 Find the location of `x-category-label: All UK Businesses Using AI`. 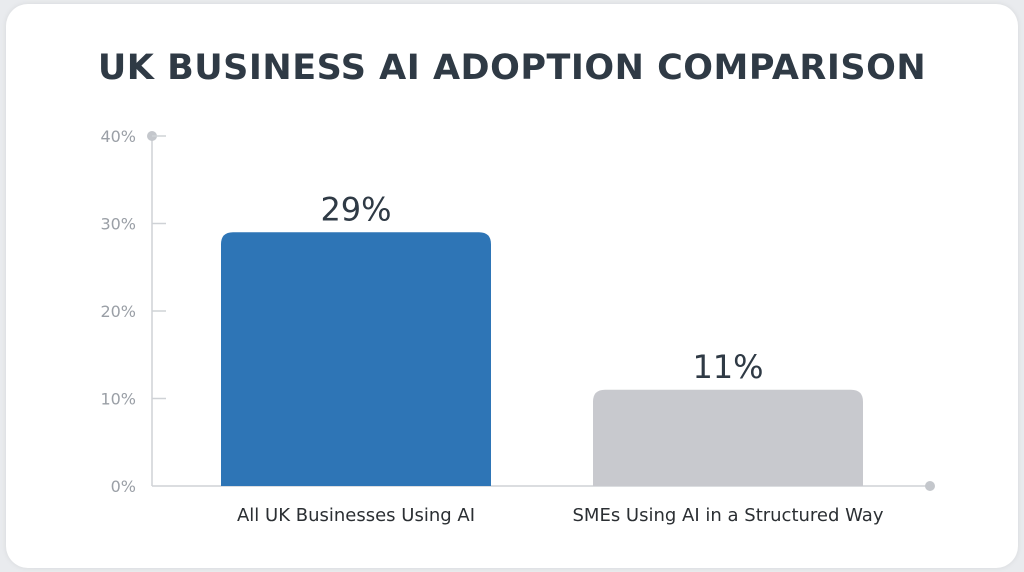

x-category-label: All UK Businesses Using AI is located at coordinates (356, 515).